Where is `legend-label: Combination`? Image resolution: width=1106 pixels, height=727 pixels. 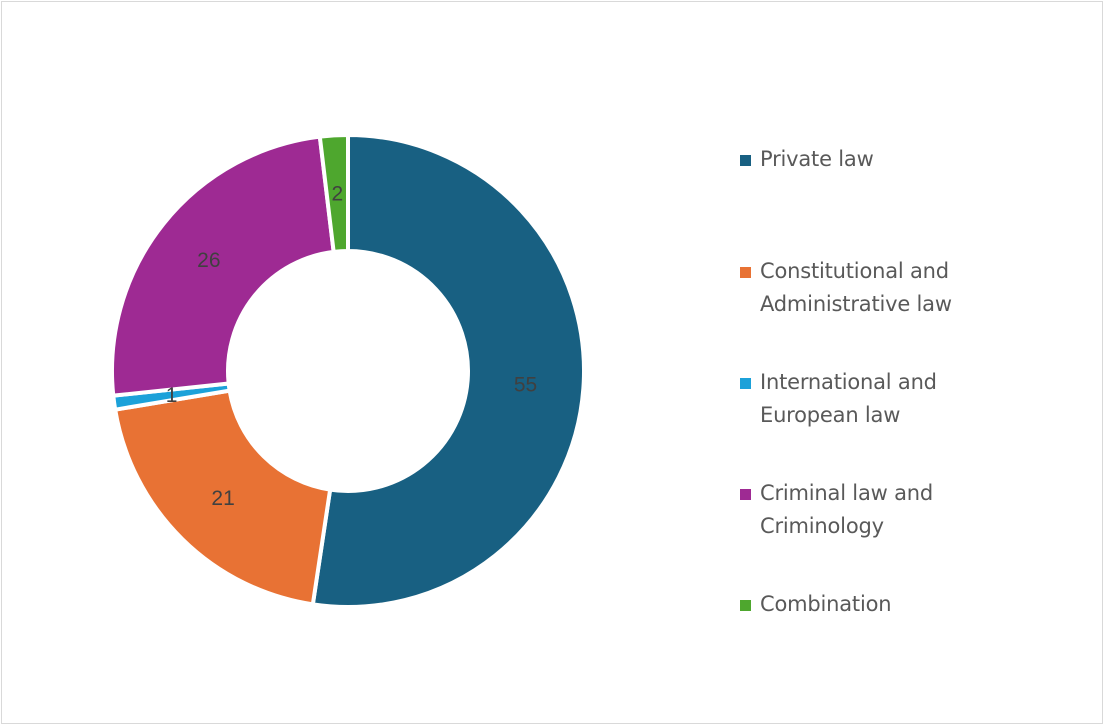 legend-label: Combination is located at coordinates (826, 604).